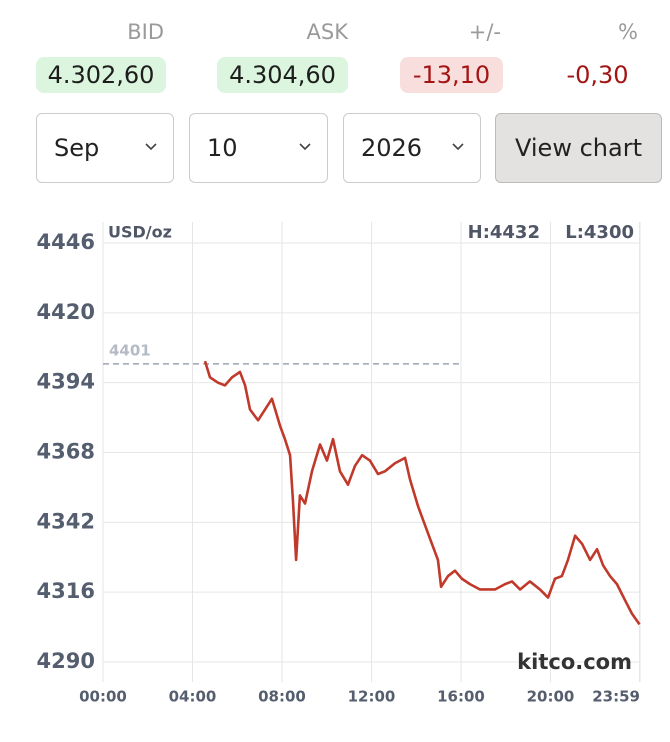  Describe the element at coordinates (451, 75) in the screenshot. I see `change-value: -13,10` at that location.